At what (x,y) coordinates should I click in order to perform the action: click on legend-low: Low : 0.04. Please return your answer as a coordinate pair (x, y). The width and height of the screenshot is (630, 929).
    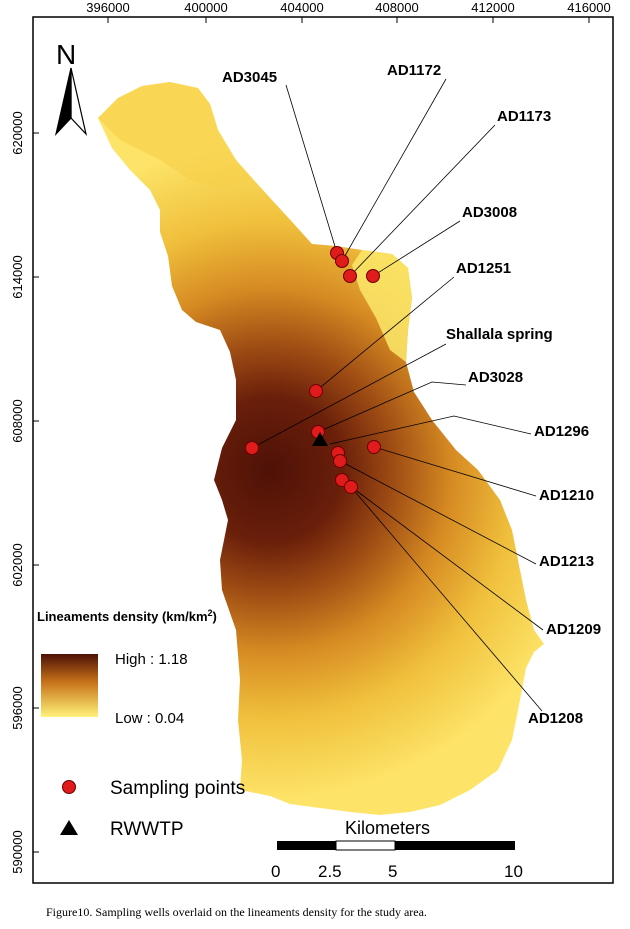
    Looking at the image, I should click on (149, 718).